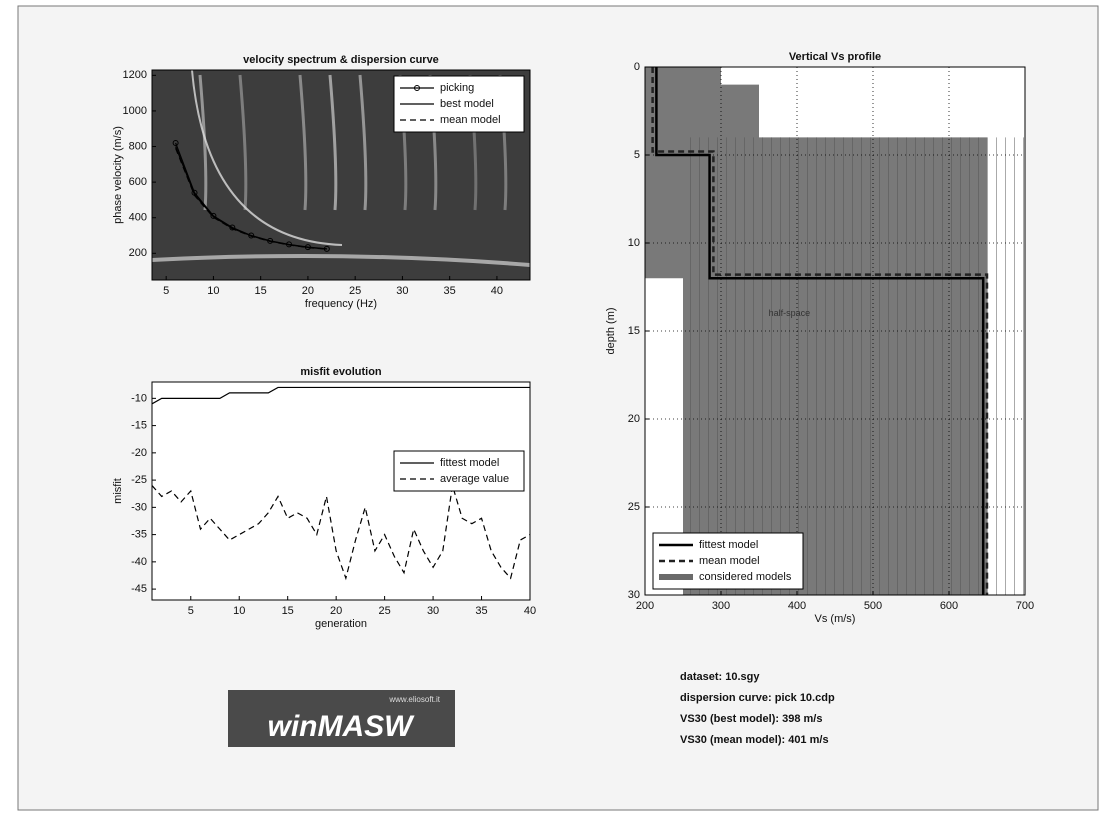 This screenshot has height=819, width=1115. Describe the element at coordinates (135, 111) in the screenshot. I see `y-tick-label: 1000` at that location.